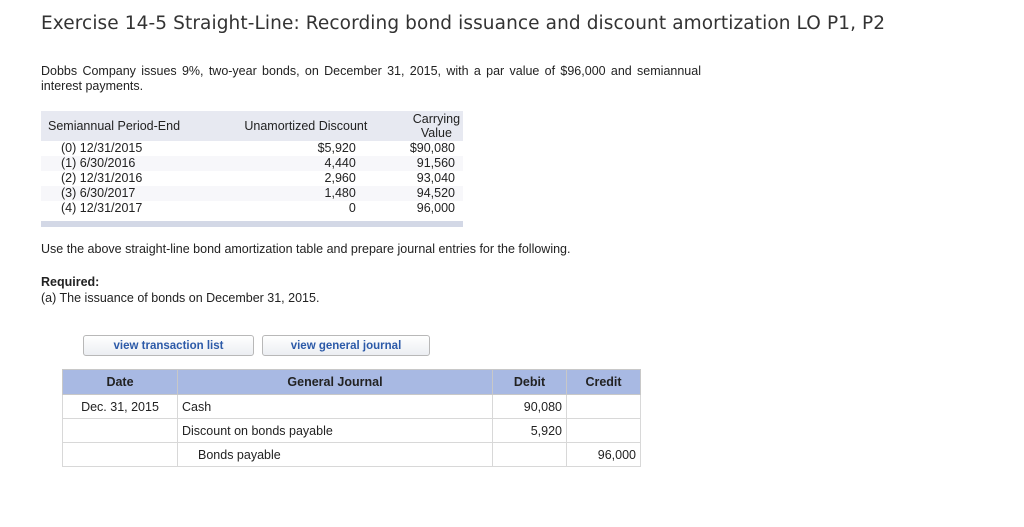 This screenshot has height=527, width=1024. I want to click on amortization-row: (4) 12/31/2017 0 96,000, so click(252, 208).